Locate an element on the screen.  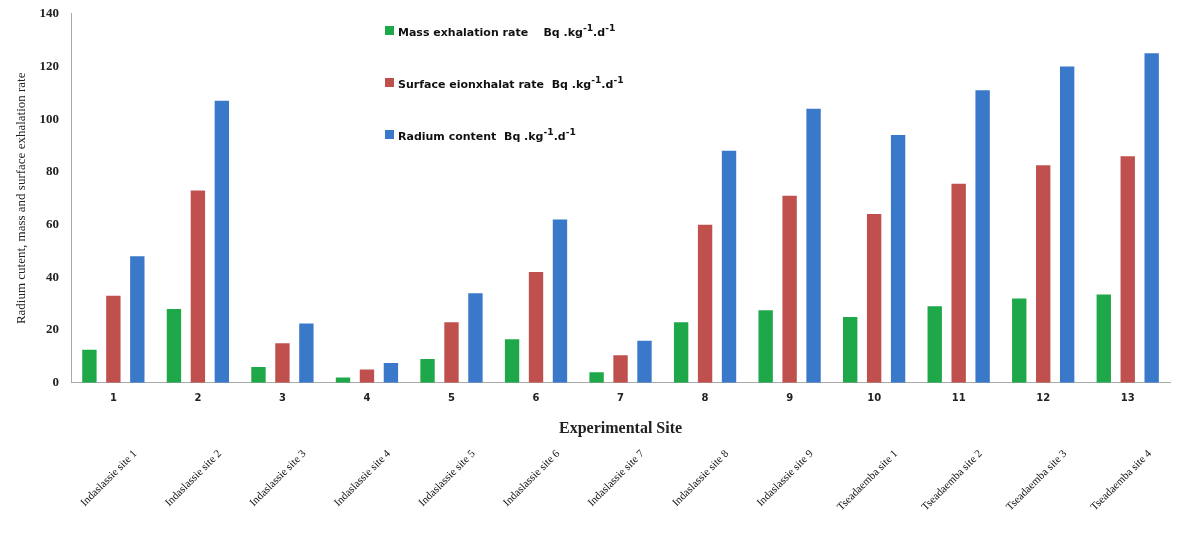
y-tick-label: 120 is located at coordinates (49, 65).